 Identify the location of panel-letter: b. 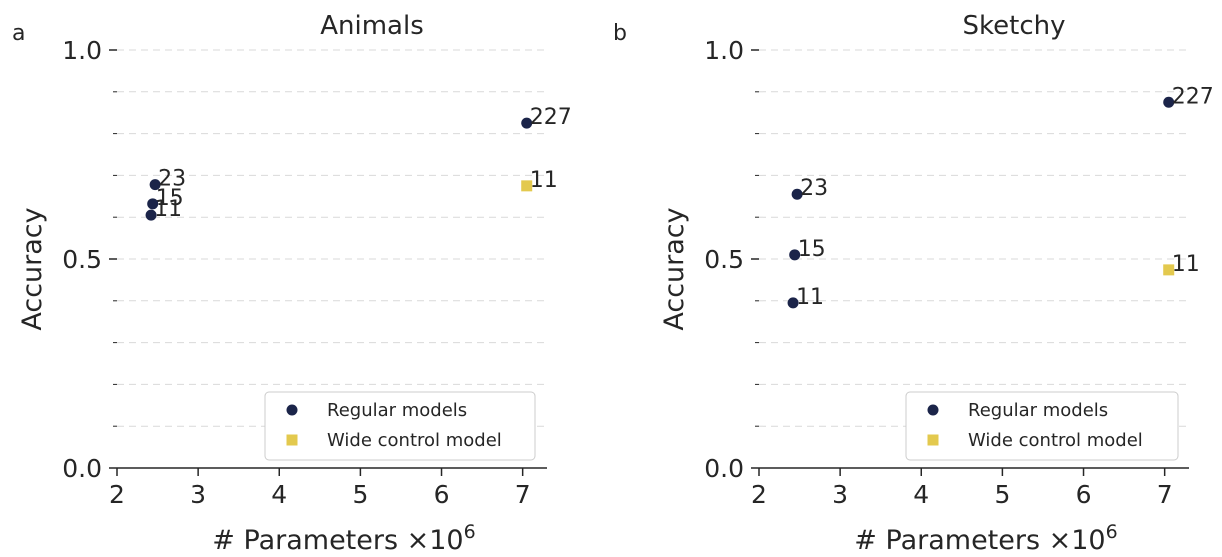
(620, 33).